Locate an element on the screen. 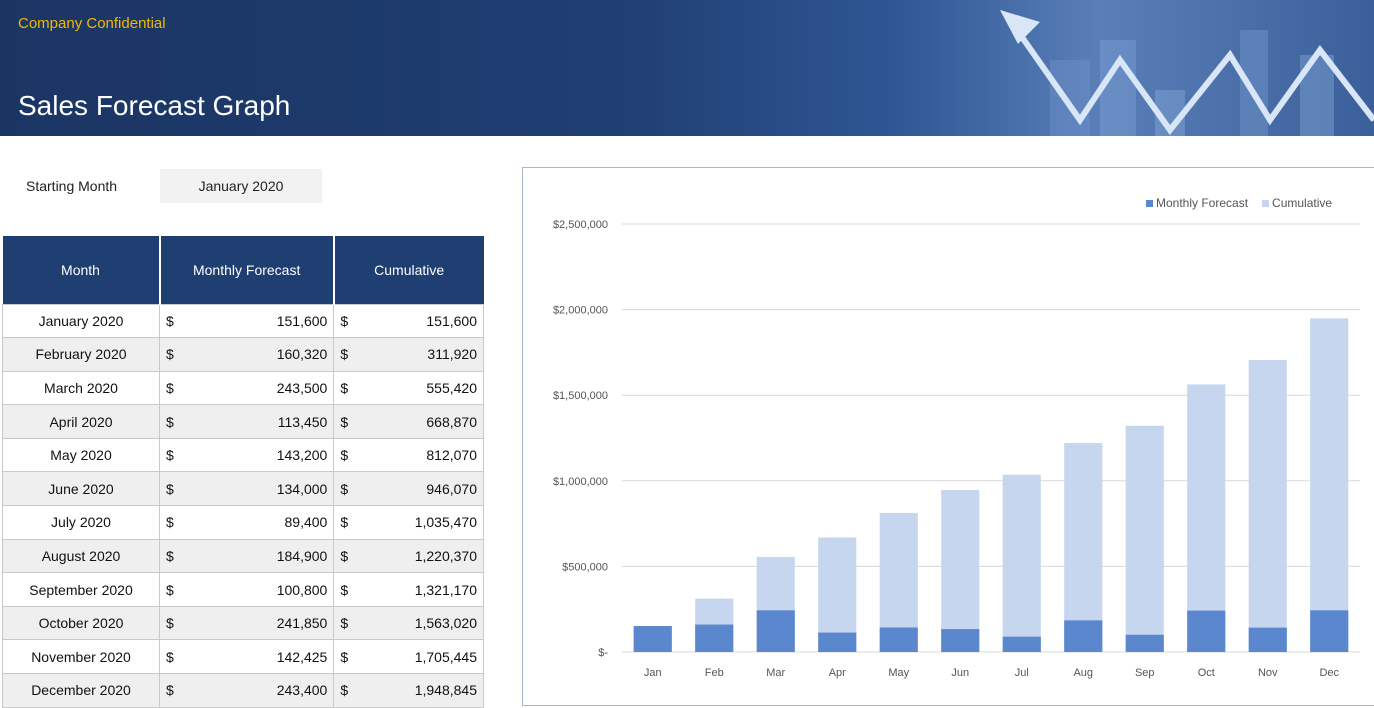 The width and height of the screenshot is (1374, 708). x-tick-label: Dec is located at coordinates (1329, 673).